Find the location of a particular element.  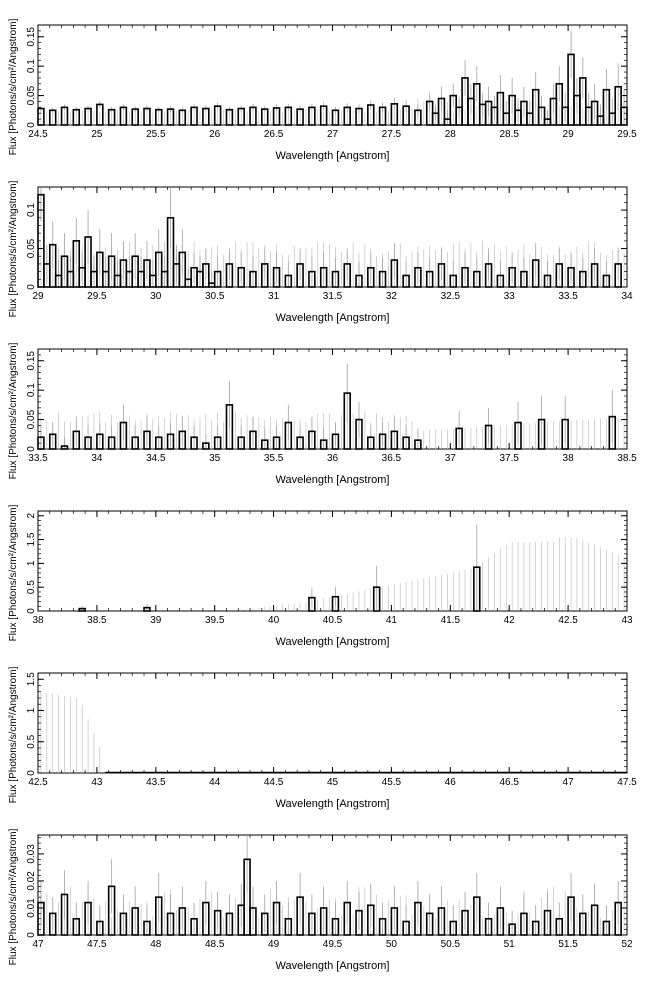

x-tick-label: 25.5 is located at coordinates (156, 134).